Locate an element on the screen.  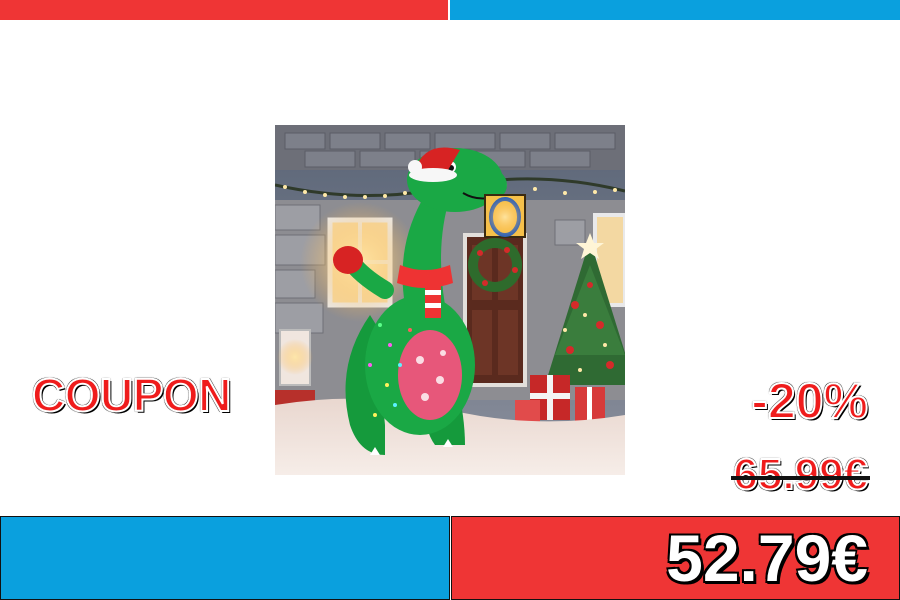
coupon-label: COUPON is located at coordinates (131, 395).